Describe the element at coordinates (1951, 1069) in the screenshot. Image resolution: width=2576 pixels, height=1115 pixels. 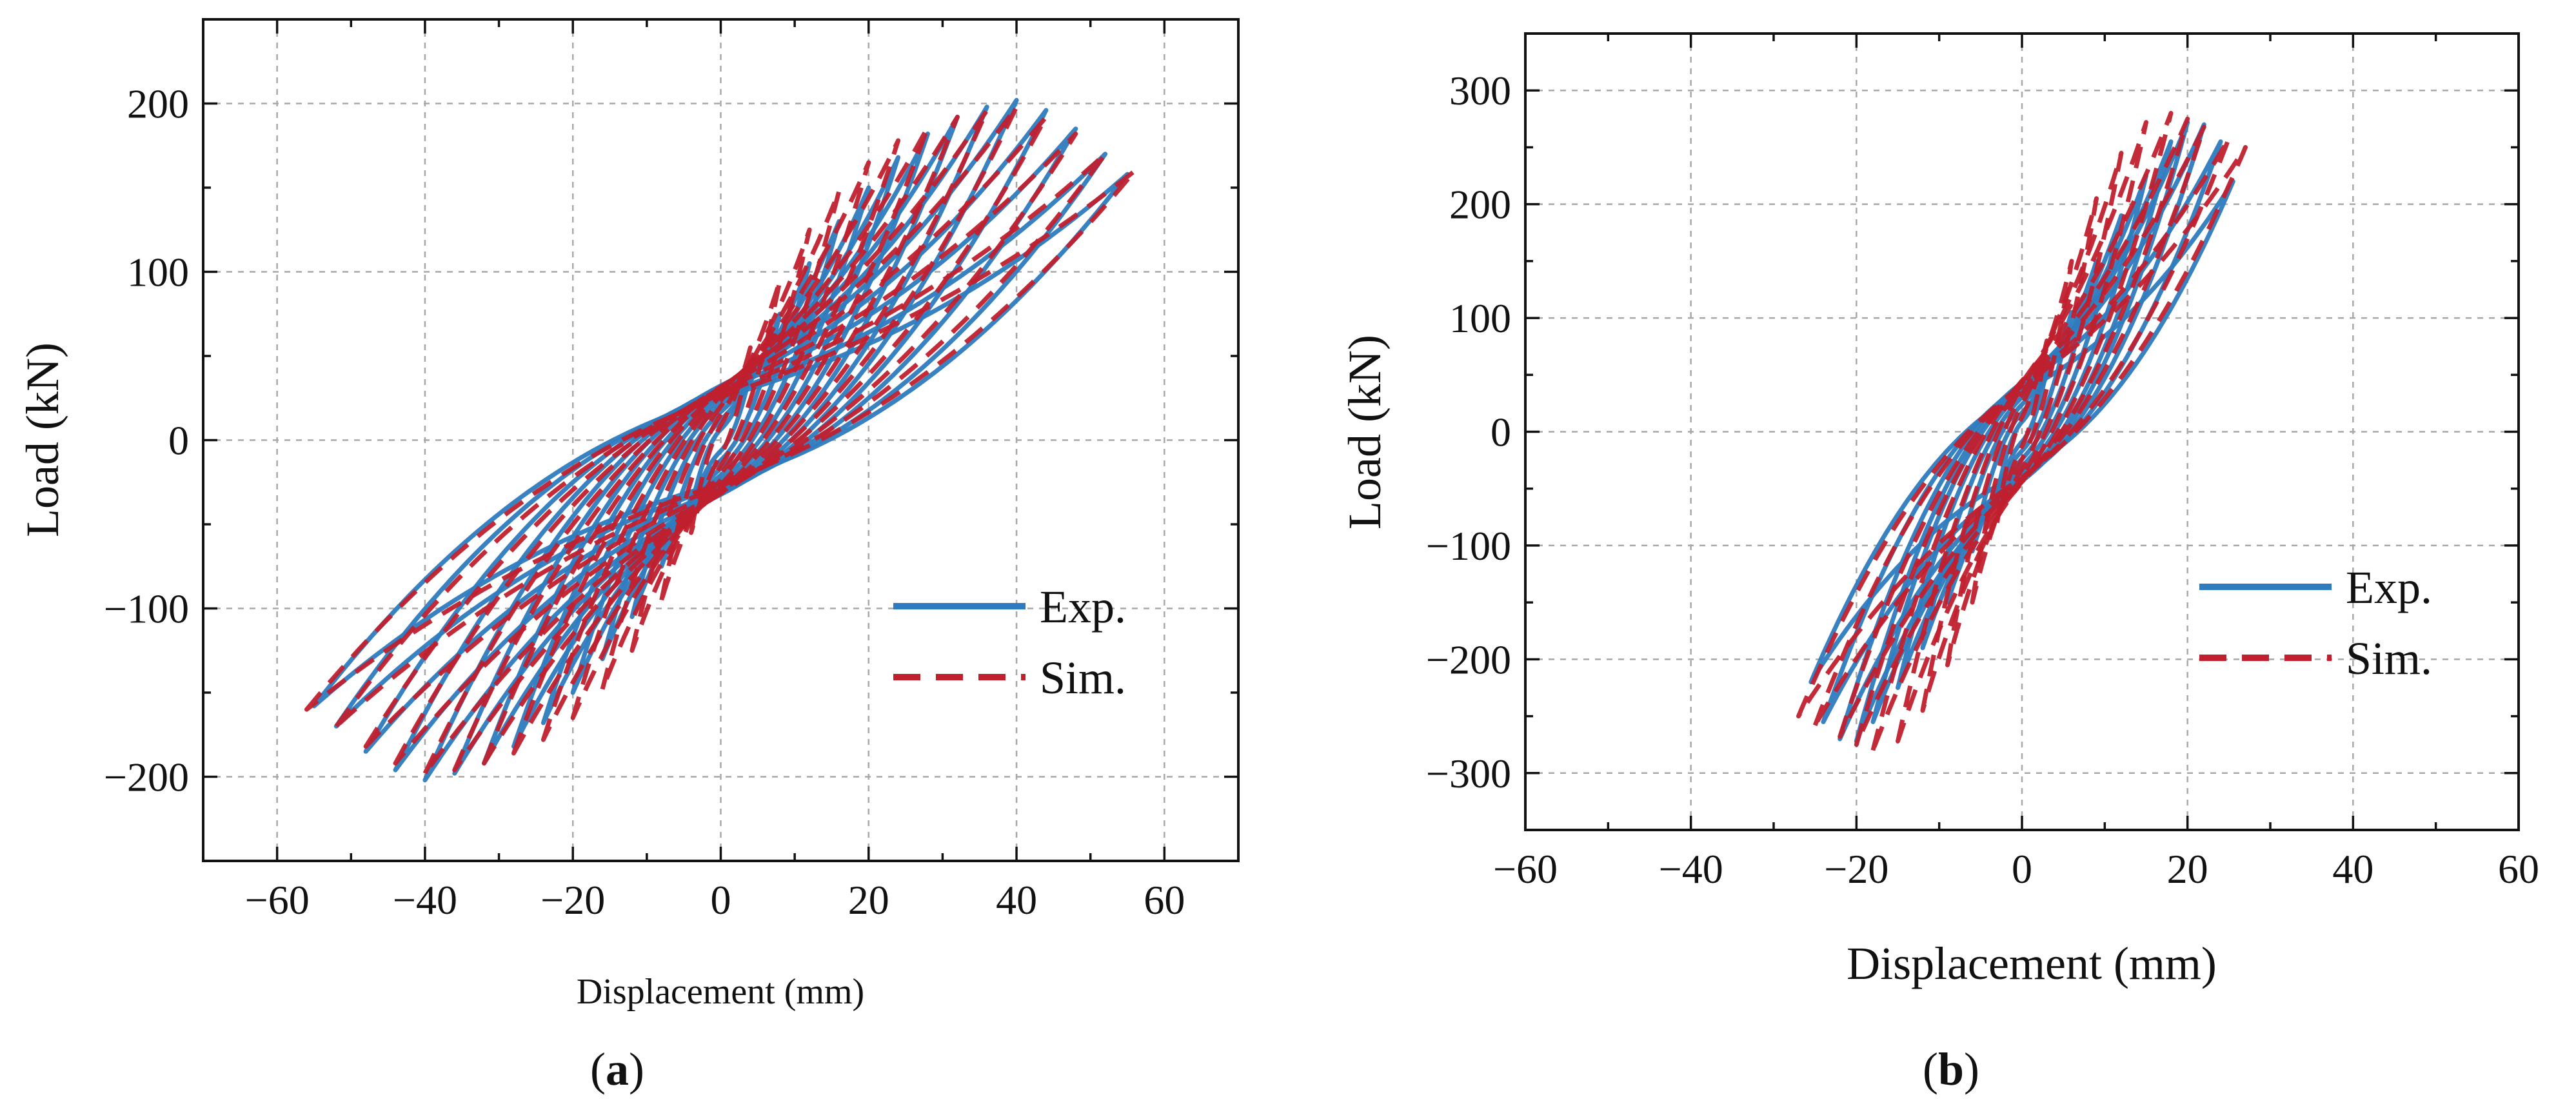
I see `chart-b-panel-label: (b)` at that location.